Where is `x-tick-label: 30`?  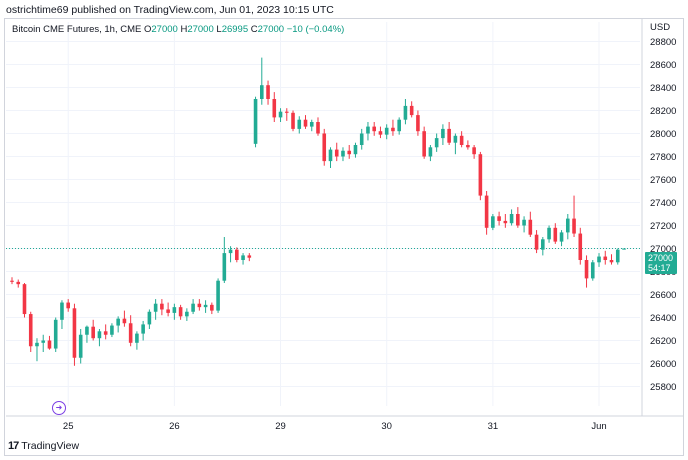 x-tick-label: 30 is located at coordinates (386, 426).